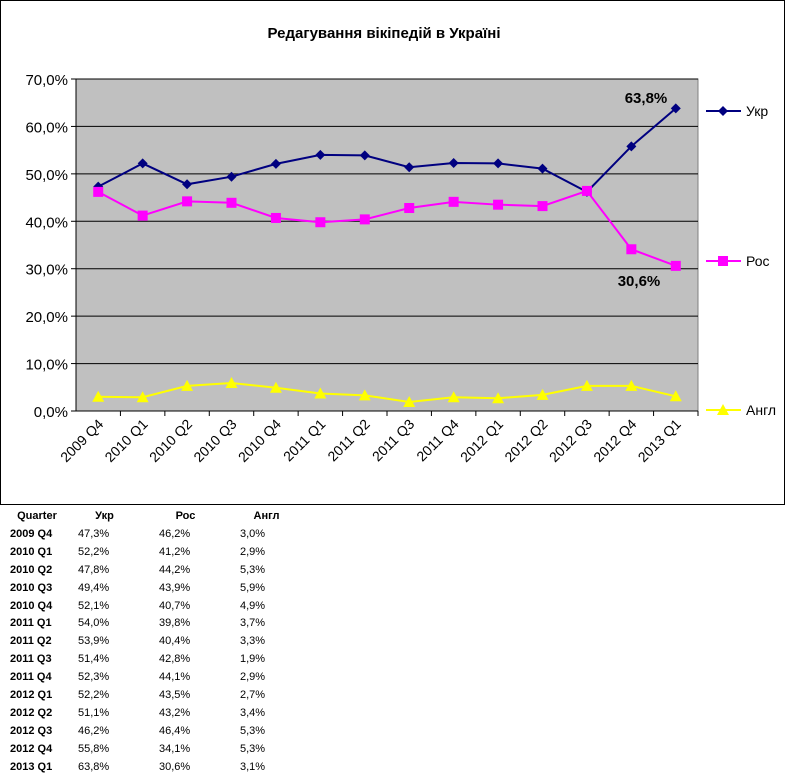 This screenshot has width=785, height=783. I want to click on quarter-cell: 2011 Q4, so click(31, 677).